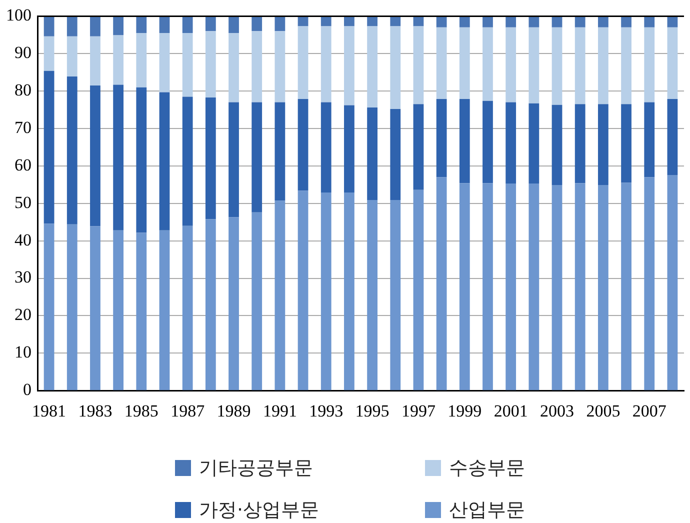  I want to click on legend-label: 산업부문, so click(487, 510).